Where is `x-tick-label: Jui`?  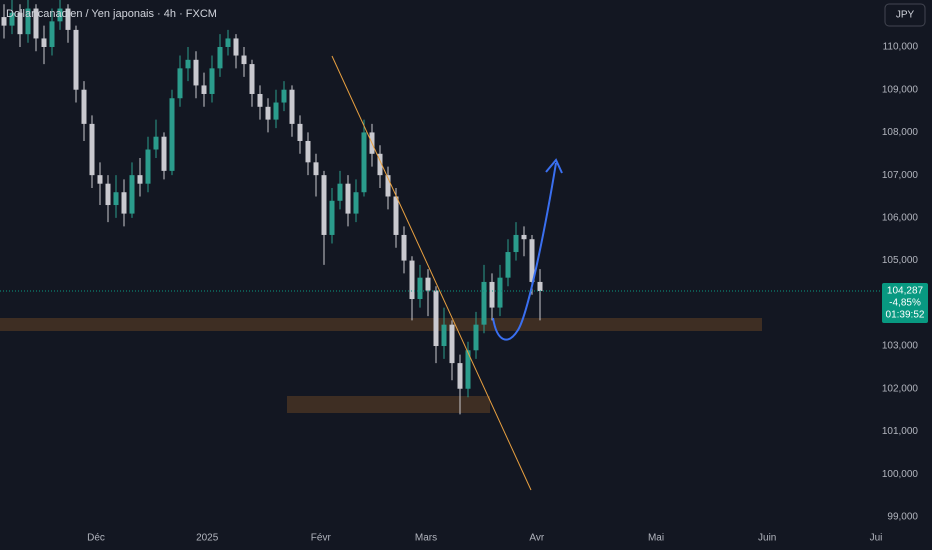 x-tick-label: Jui is located at coordinates (876, 538).